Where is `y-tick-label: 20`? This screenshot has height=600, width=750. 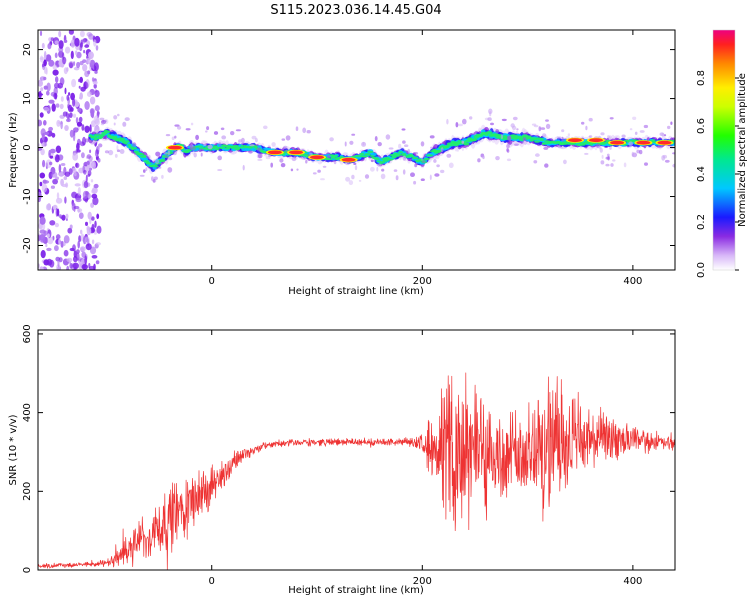
y-tick-label: 20 is located at coordinates (27, 49).